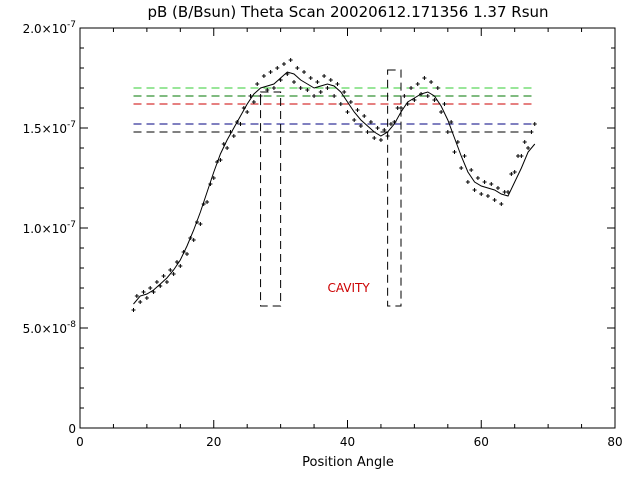 Image resolution: width=640 pixels, height=480 pixels. I want to click on x-tick-label: 60, so click(481, 442).